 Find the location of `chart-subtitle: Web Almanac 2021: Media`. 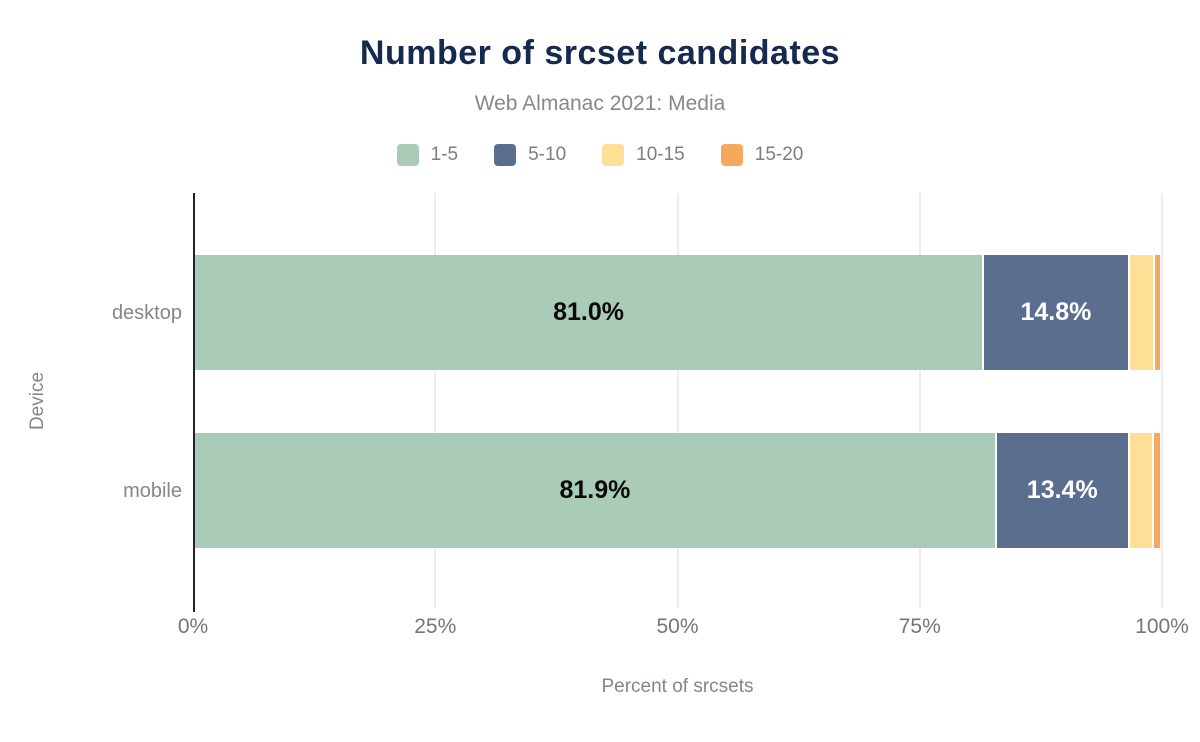

chart-subtitle: Web Almanac 2021: Media is located at coordinates (600, 103).